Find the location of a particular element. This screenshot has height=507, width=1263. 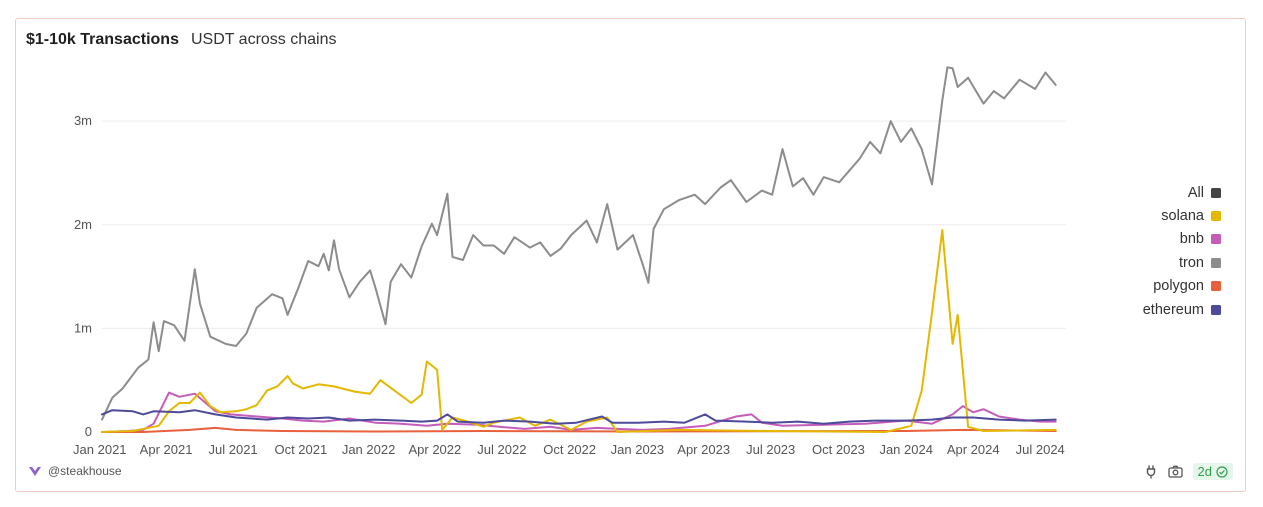

x-tick-label: Jan 2023 is located at coordinates (638, 449).